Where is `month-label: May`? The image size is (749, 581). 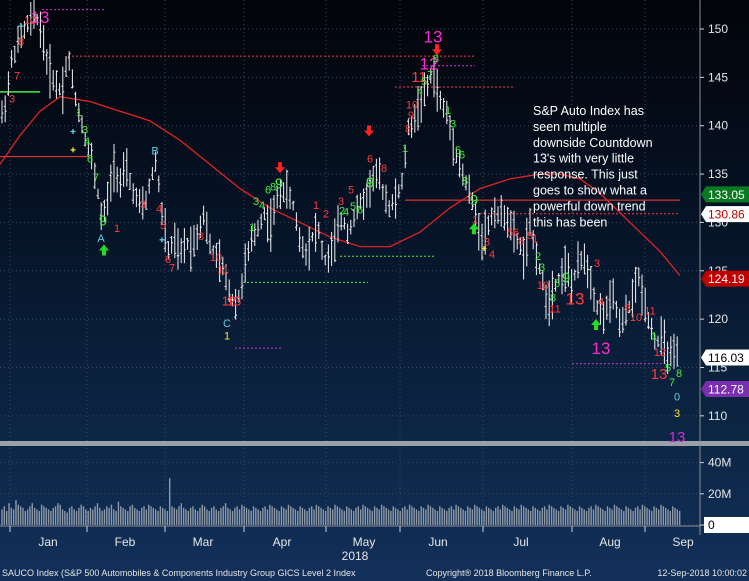
month-label: May is located at coordinates (364, 542).